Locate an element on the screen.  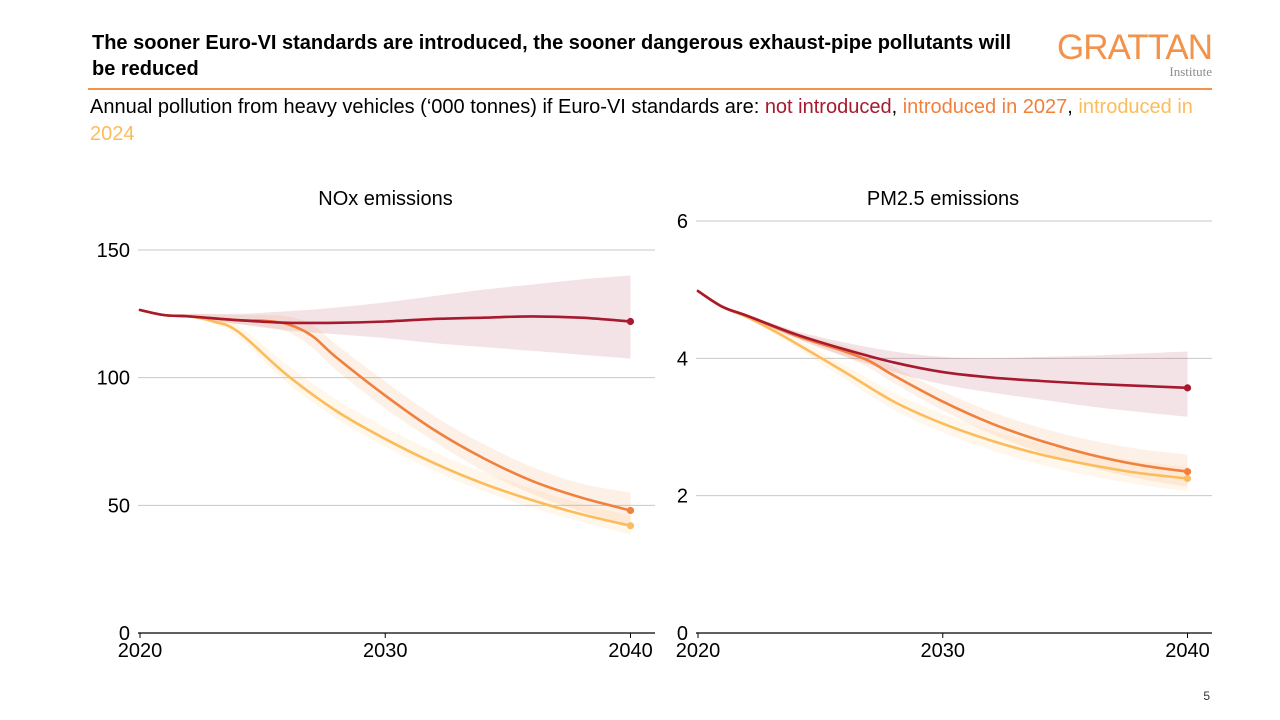
logo-wordmark: GRATTAN is located at coordinates (1134, 47).